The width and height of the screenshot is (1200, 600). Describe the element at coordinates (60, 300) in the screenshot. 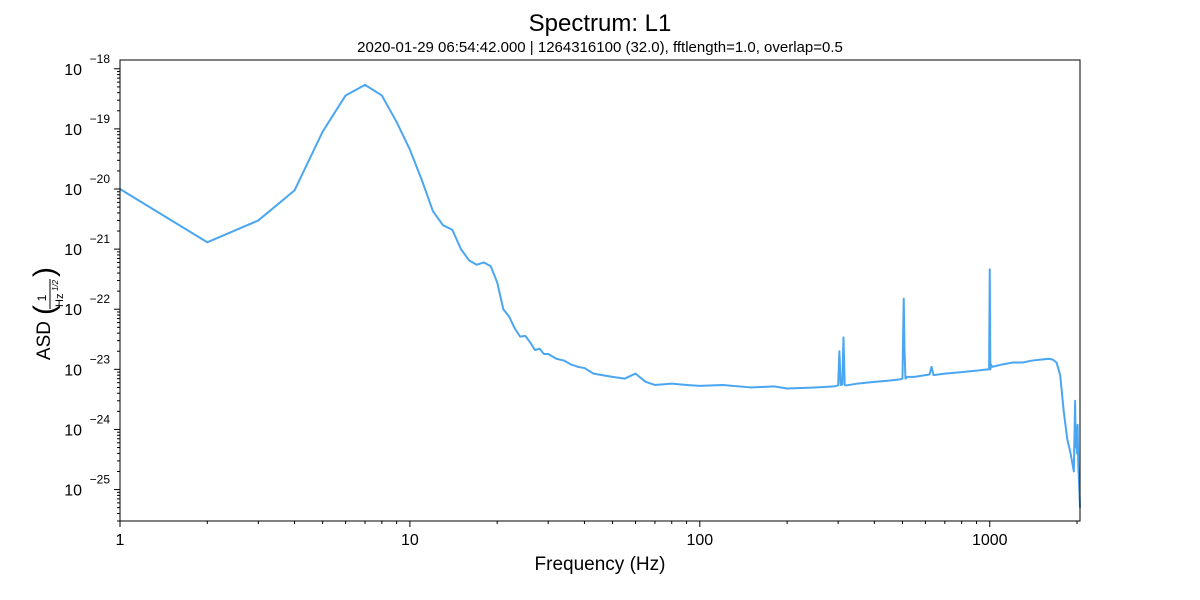

I see `y-axis-unit-denominator: Hz` at that location.